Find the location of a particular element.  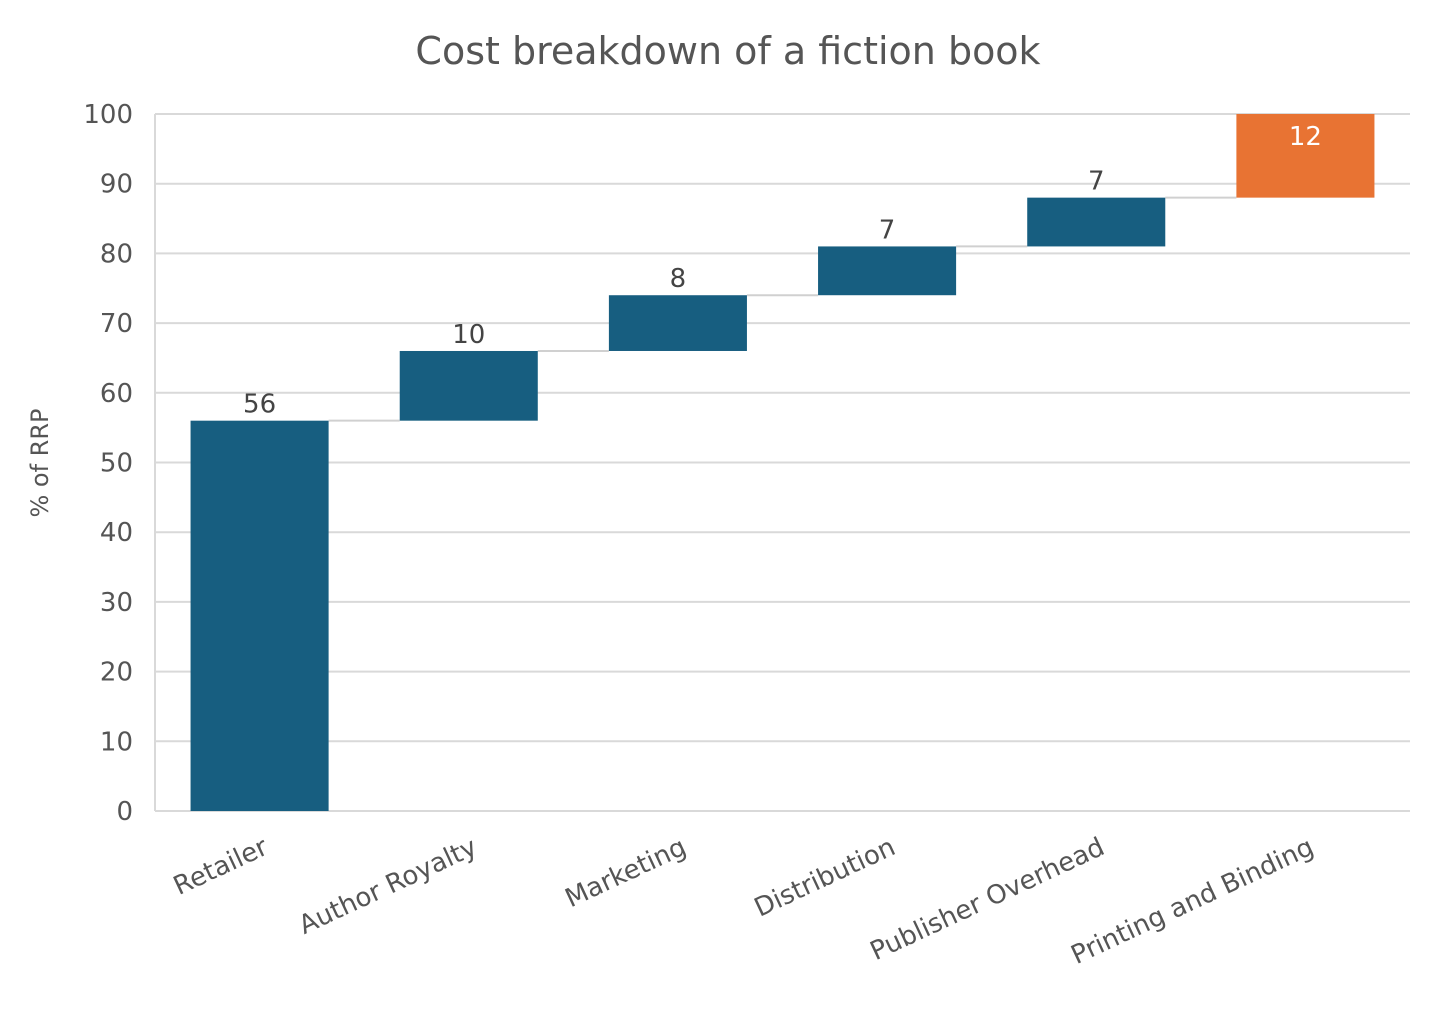

y-axis-ticks: 0 10 20 30 40 50 60 70 80 90 100 is located at coordinates (108, 463).